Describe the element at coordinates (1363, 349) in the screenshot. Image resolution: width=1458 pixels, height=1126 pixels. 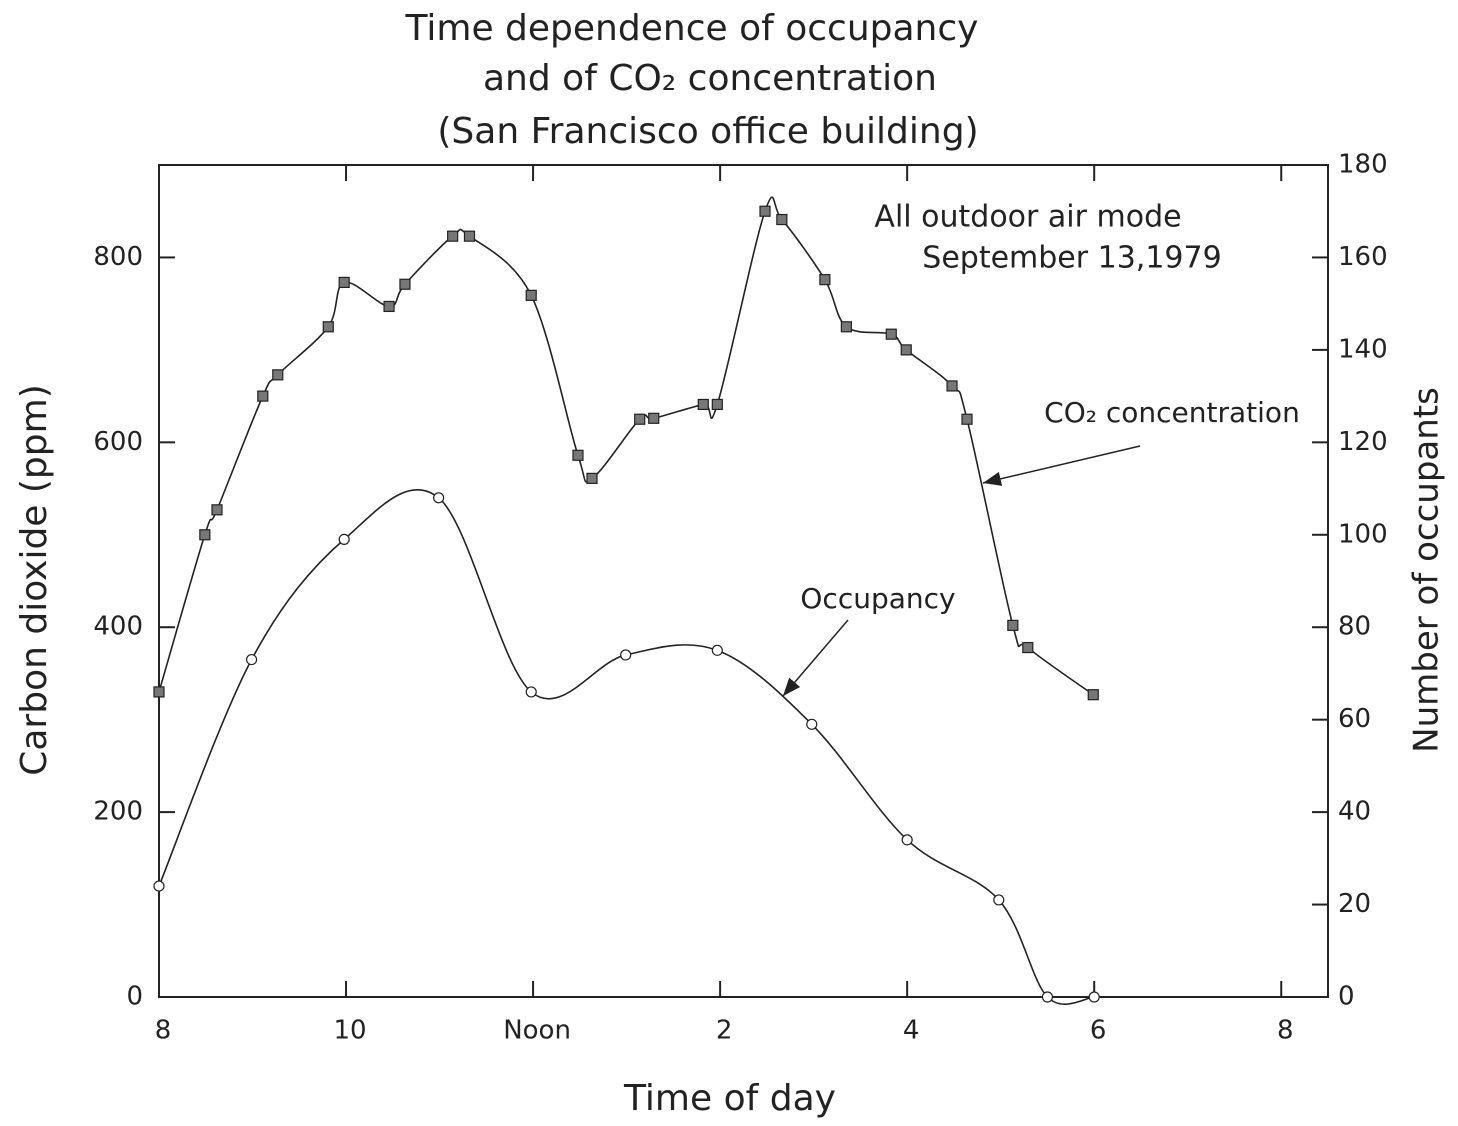
I see `y2-tick-label: 140` at that location.